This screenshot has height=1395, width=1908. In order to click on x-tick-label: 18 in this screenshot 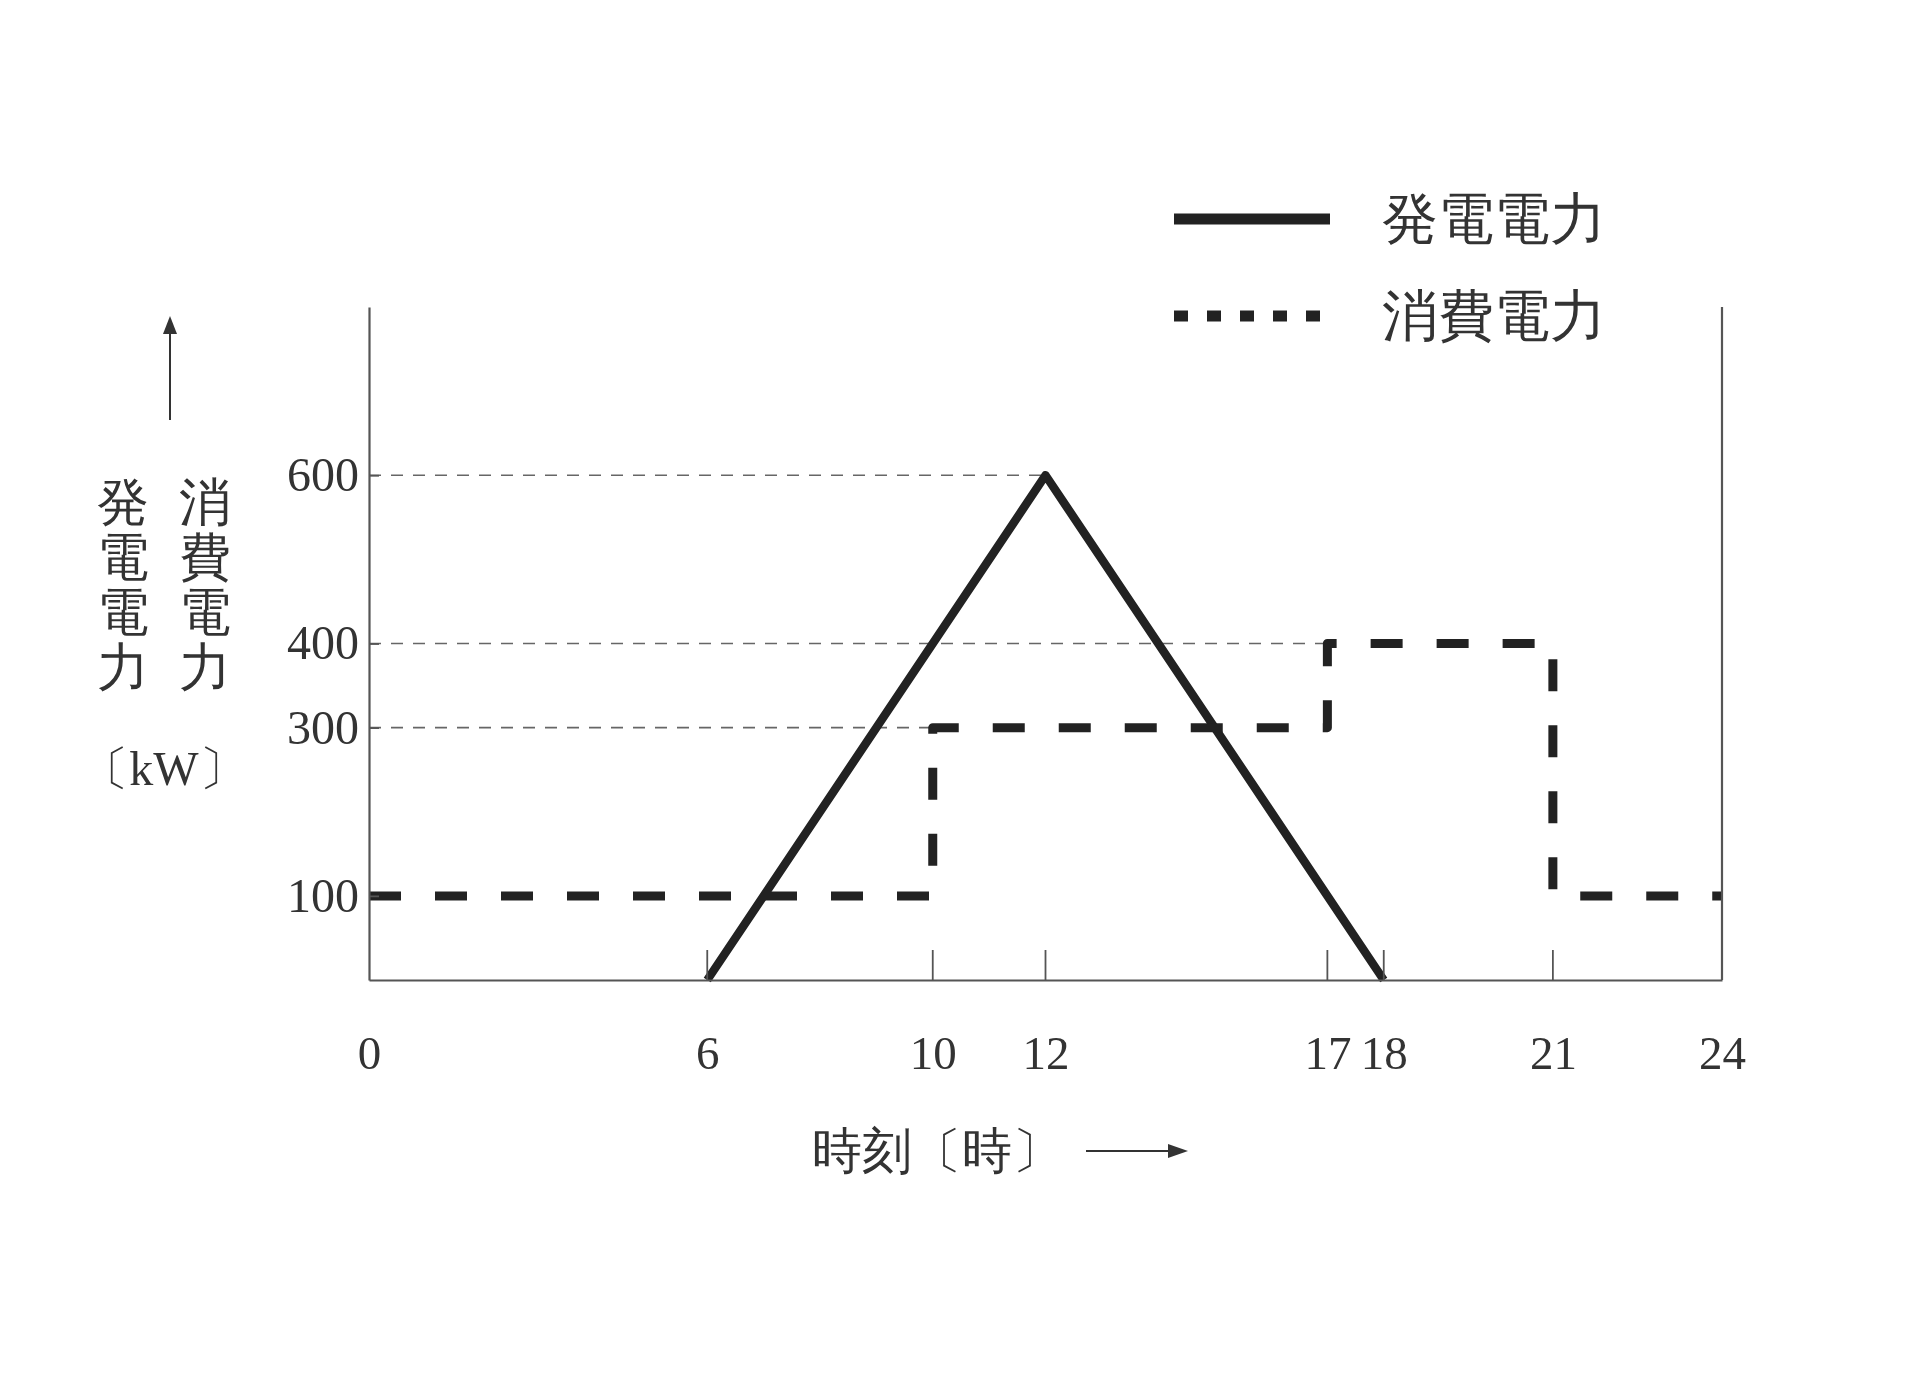, I will do `click(1384, 1053)`.